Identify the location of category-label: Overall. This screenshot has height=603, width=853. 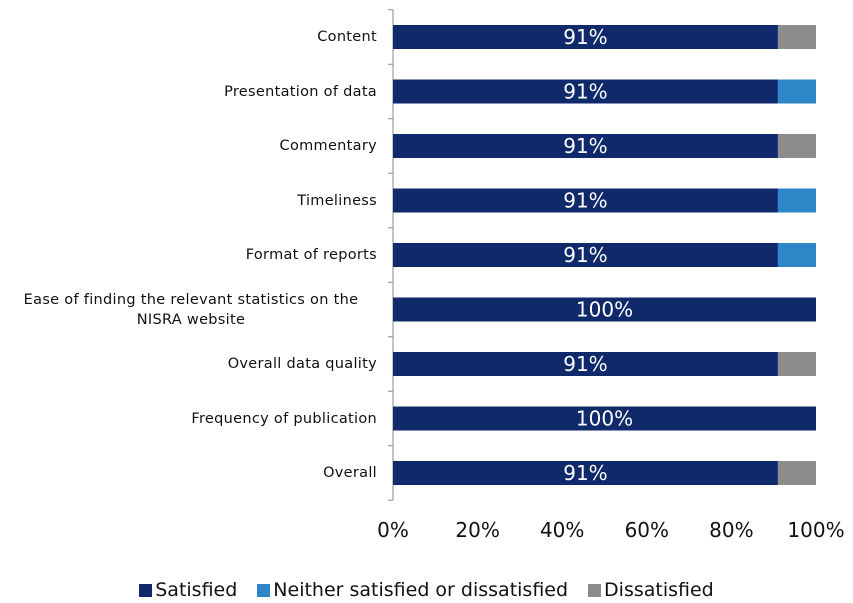
(350, 473).